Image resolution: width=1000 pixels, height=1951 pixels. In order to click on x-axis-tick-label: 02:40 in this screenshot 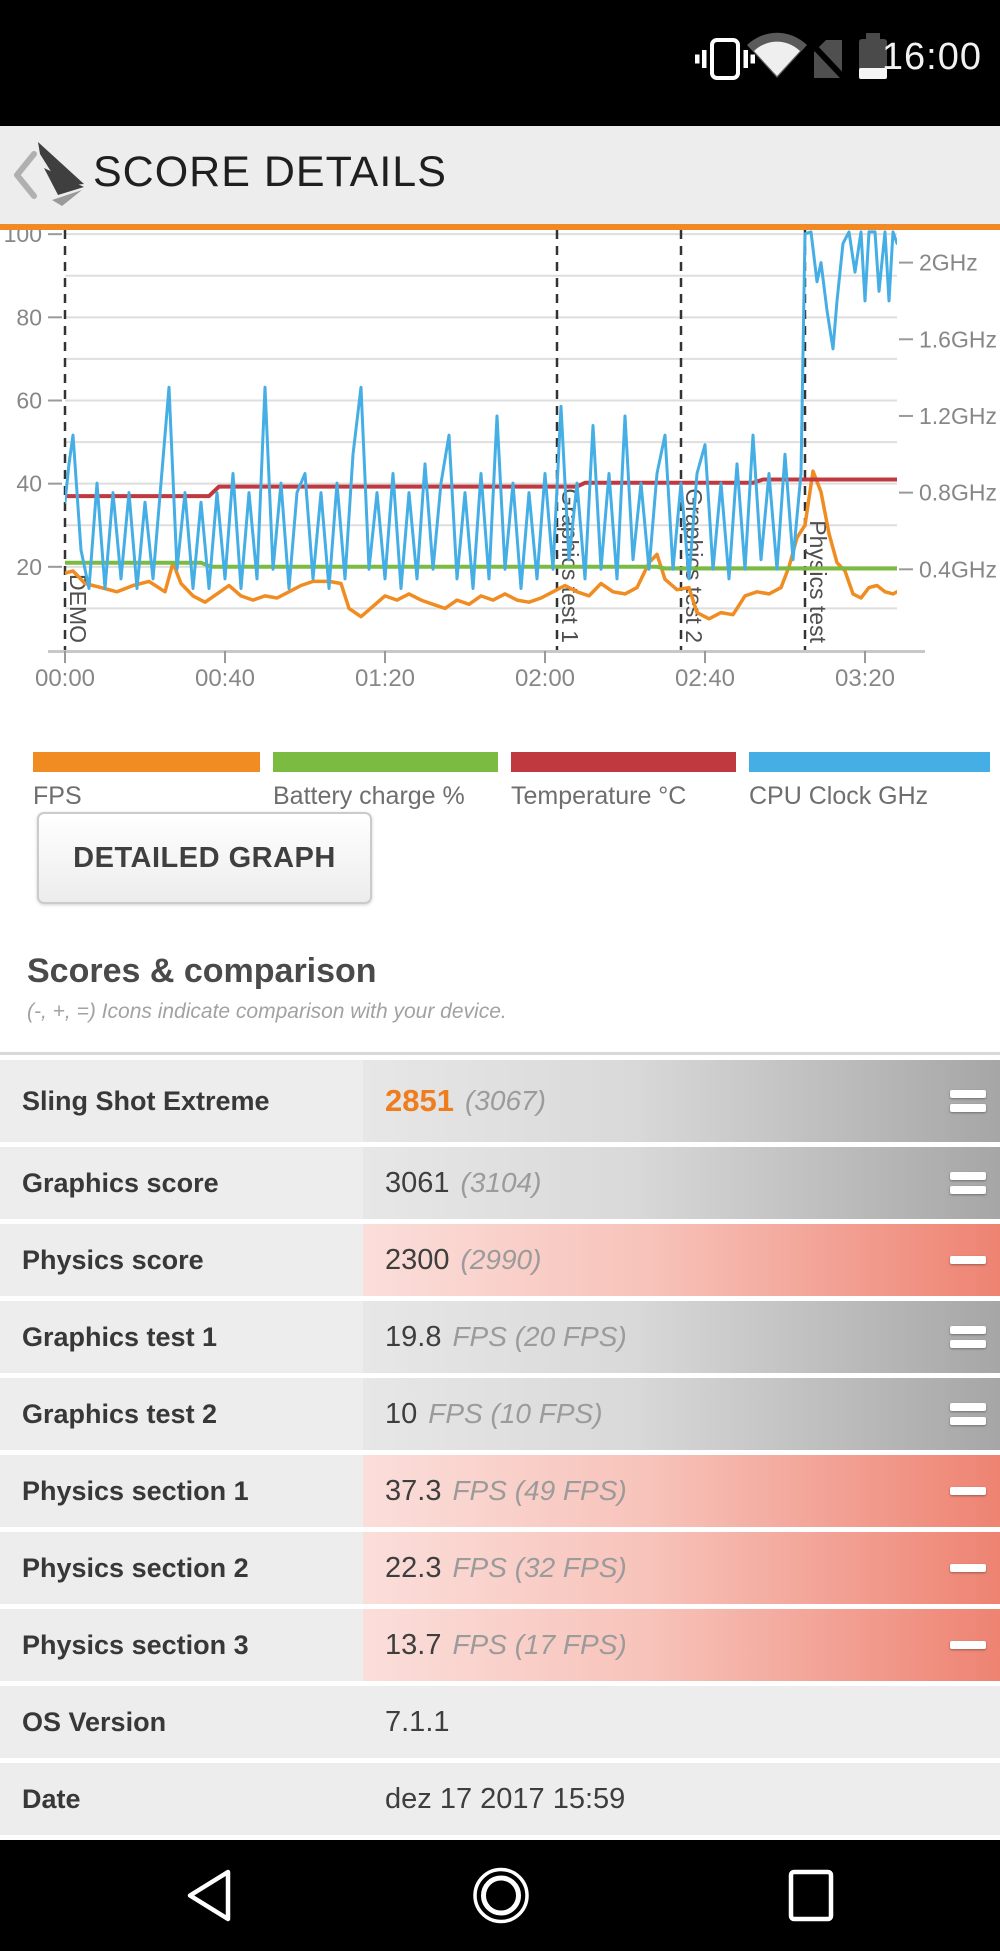, I will do `click(705, 678)`.